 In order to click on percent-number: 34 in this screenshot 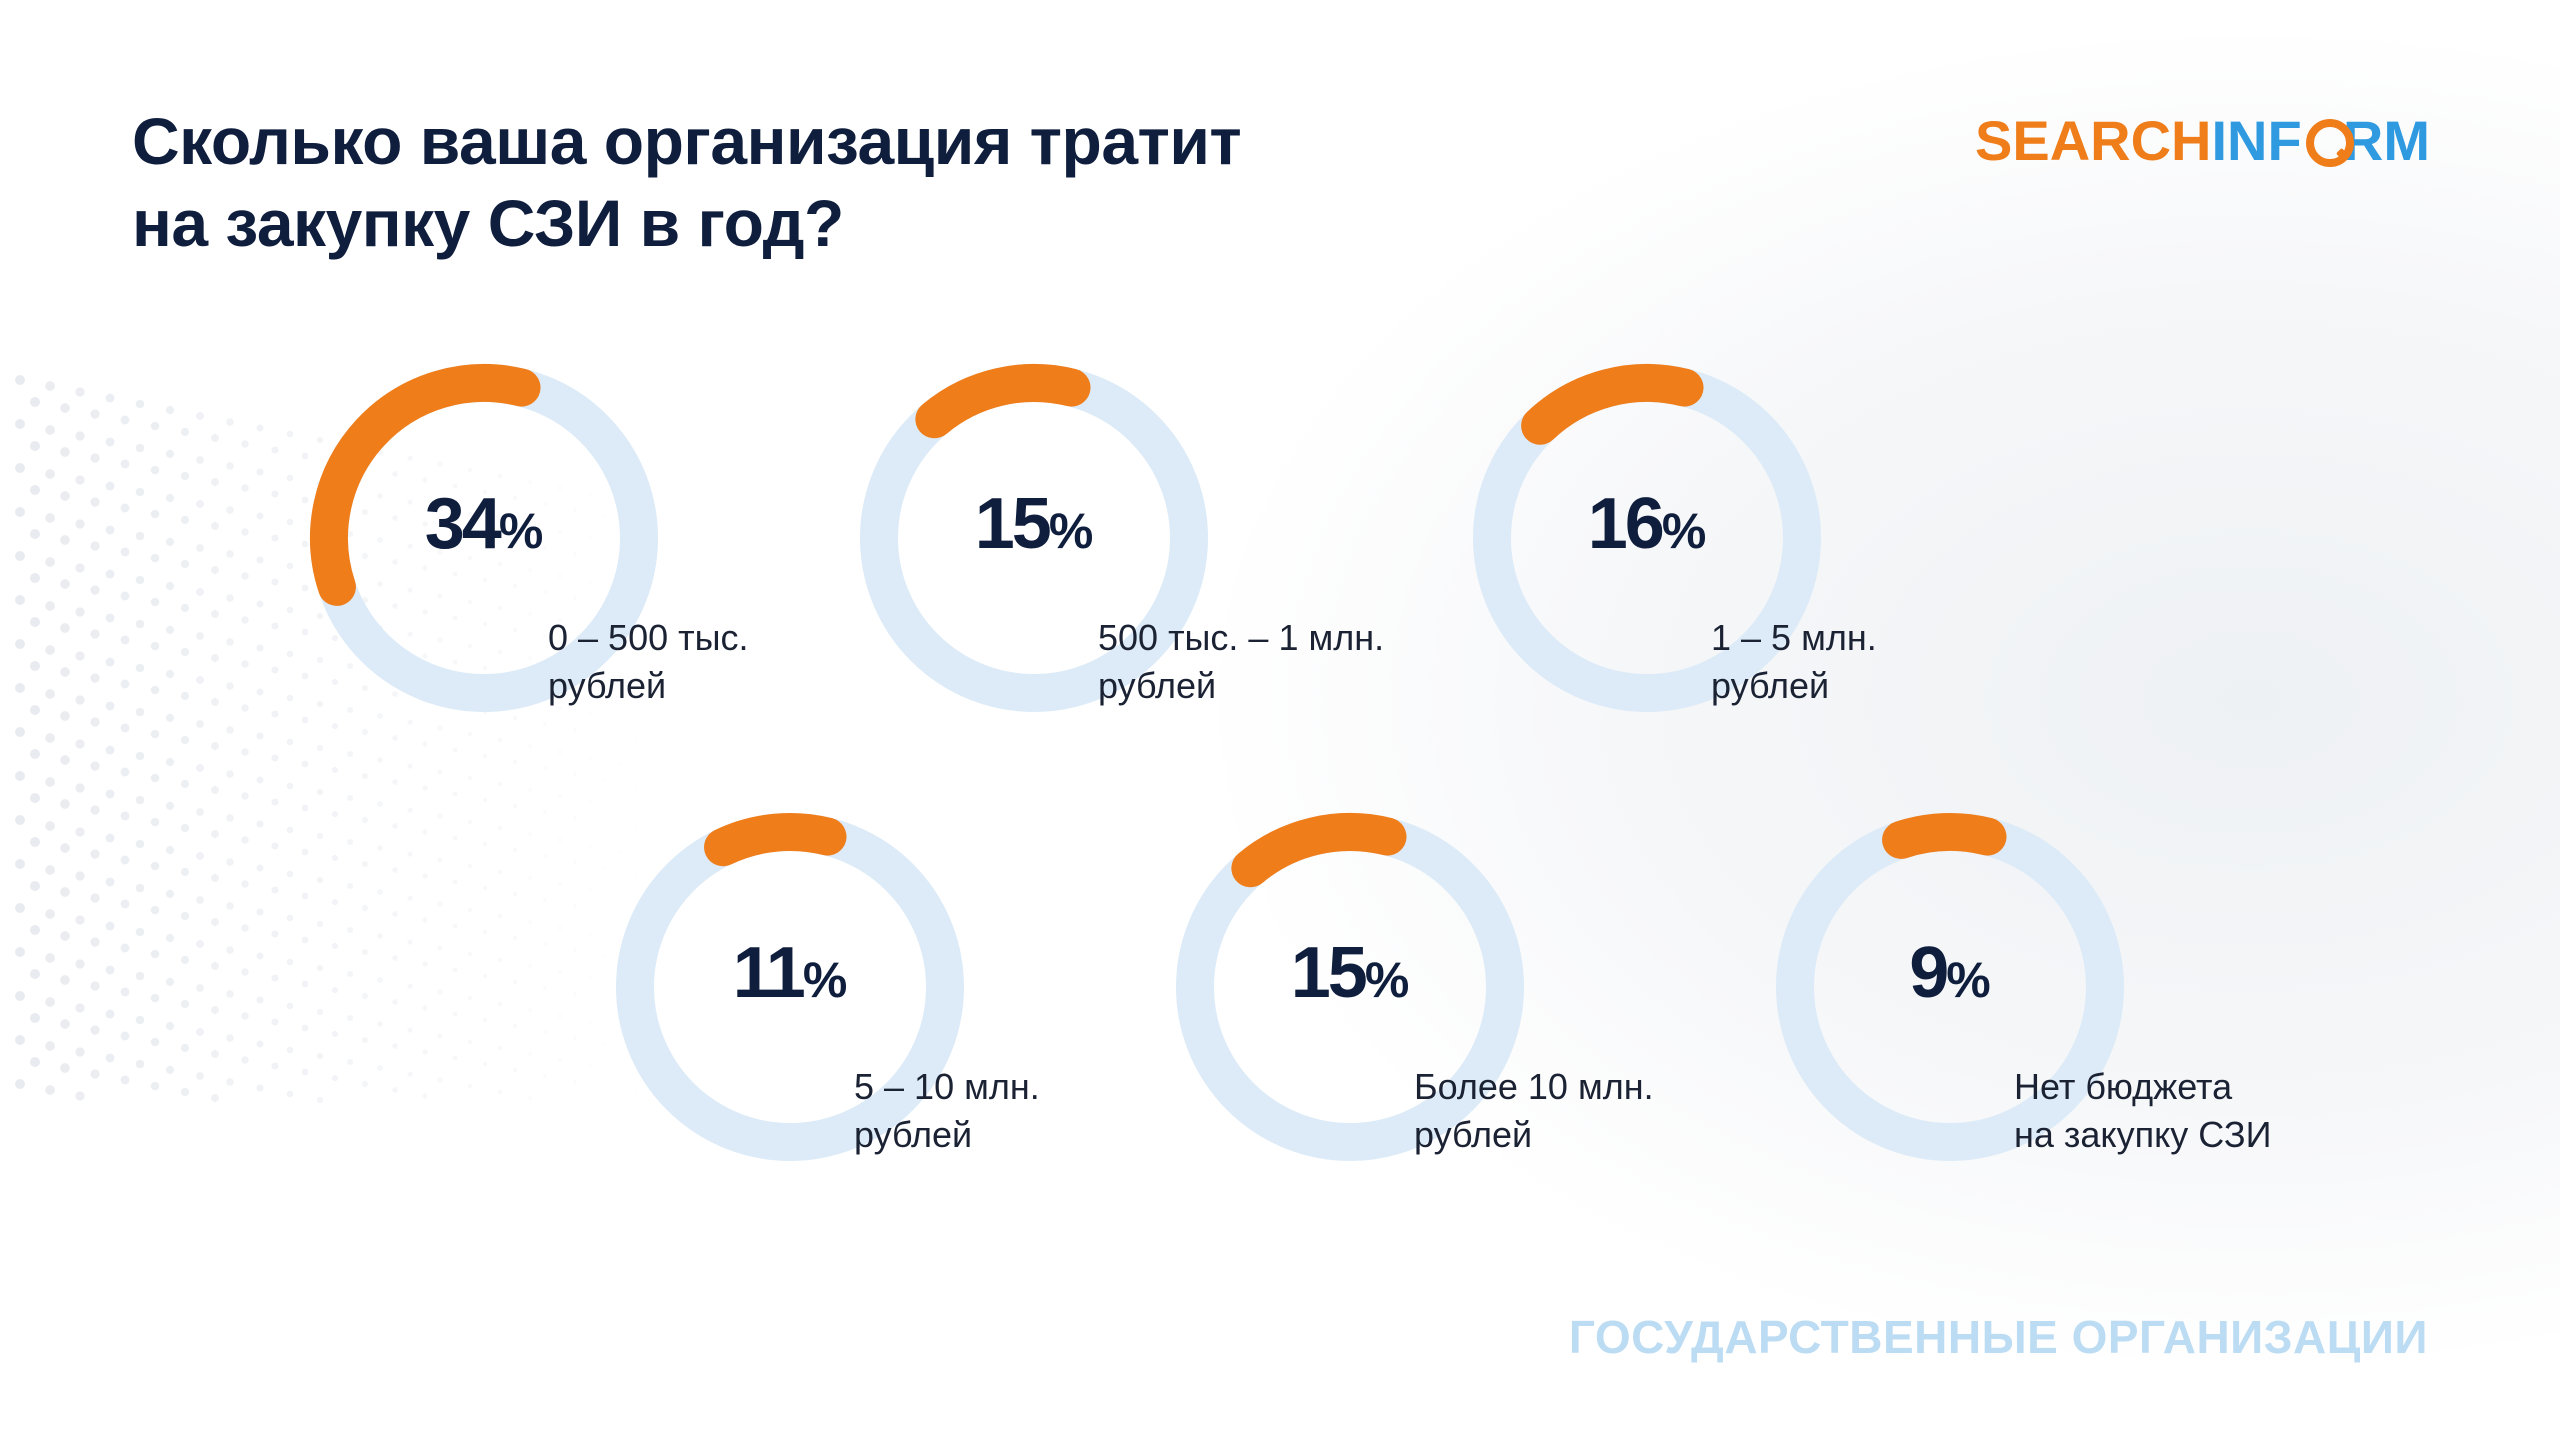, I will do `click(463, 524)`.